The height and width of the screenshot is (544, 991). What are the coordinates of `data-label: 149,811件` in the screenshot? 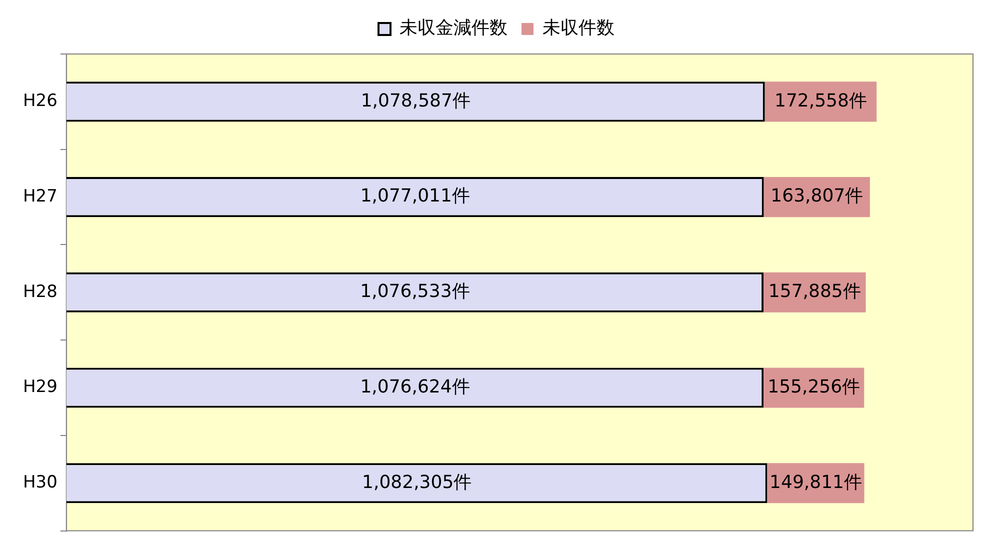 It's located at (816, 482).